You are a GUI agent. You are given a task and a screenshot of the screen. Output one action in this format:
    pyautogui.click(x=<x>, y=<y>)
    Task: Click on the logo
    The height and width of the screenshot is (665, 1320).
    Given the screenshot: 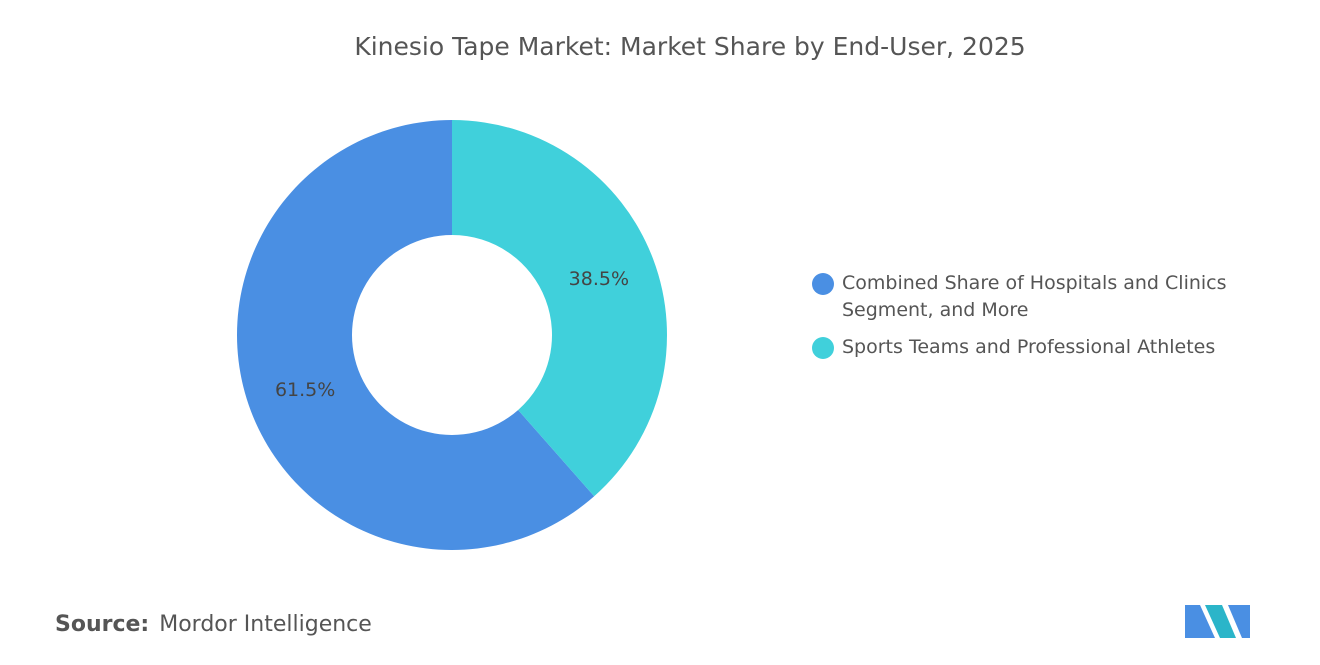 What is the action you would take?
    pyautogui.click(x=1217, y=621)
    